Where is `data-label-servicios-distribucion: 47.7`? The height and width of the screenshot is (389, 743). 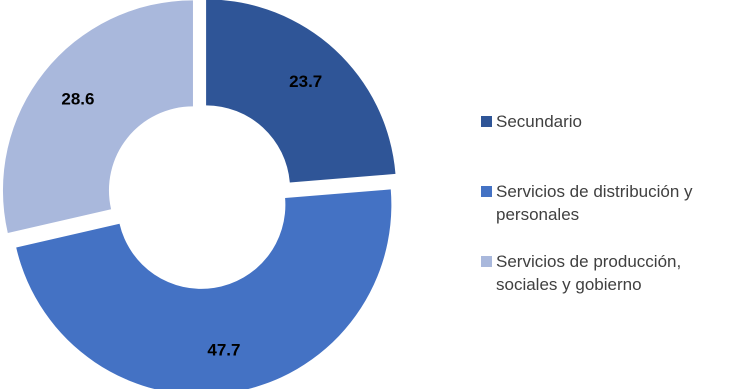
data-label-servicios-distribucion: 47.7 is located at coordinates (223, 350).